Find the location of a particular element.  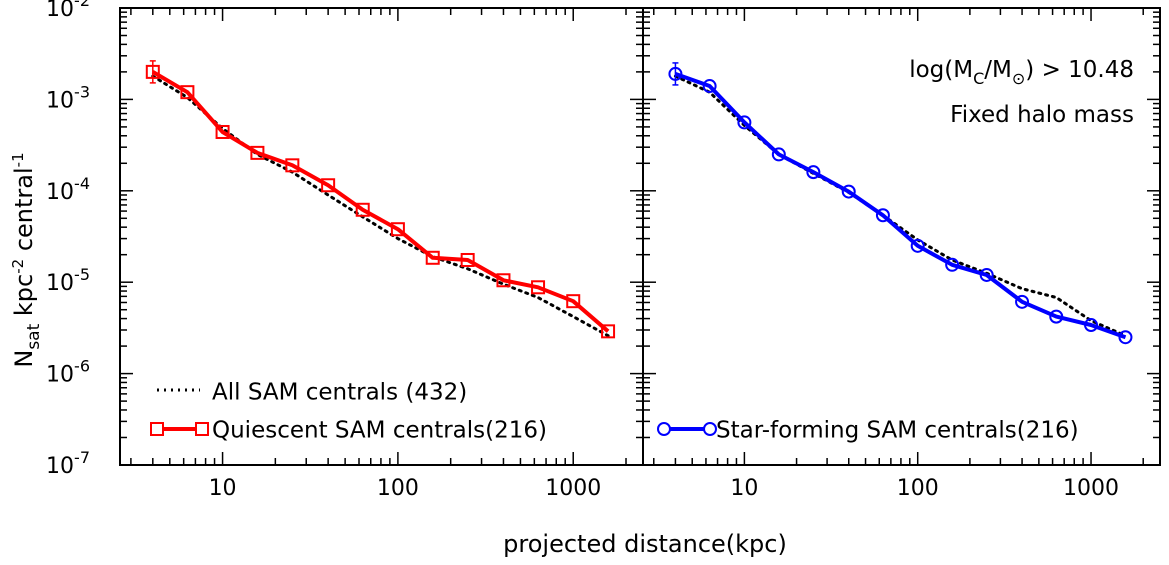

legend-label-star-forming: Star-forming SAM centrals(216) is located at coordinates (897, 431).